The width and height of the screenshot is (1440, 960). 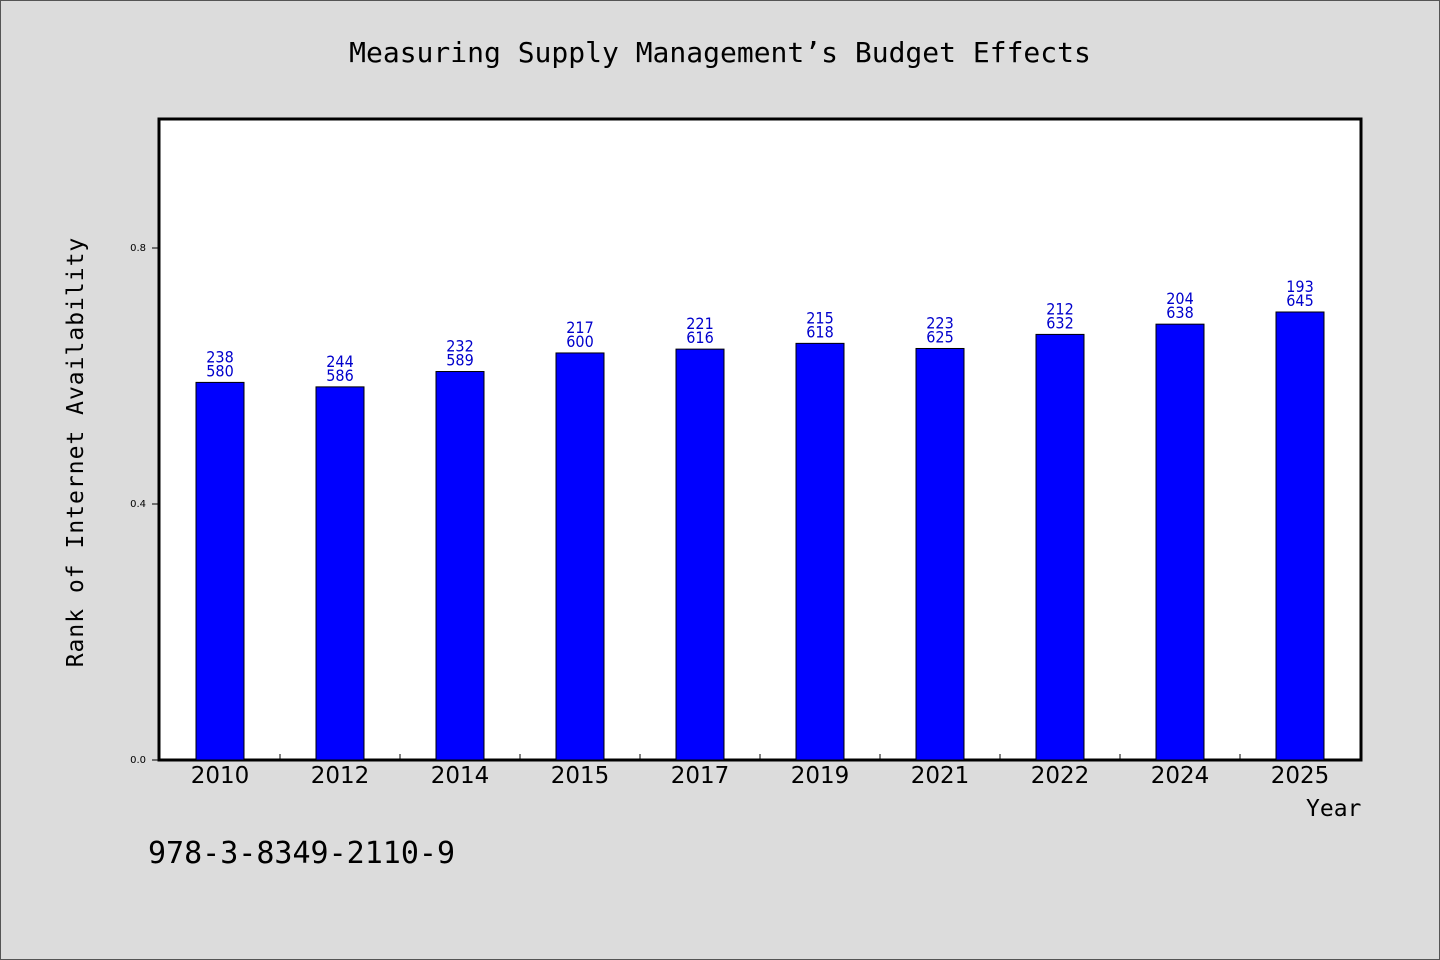 I want to click on bar-label-bottom: 632, so click(x=1059, y=322).